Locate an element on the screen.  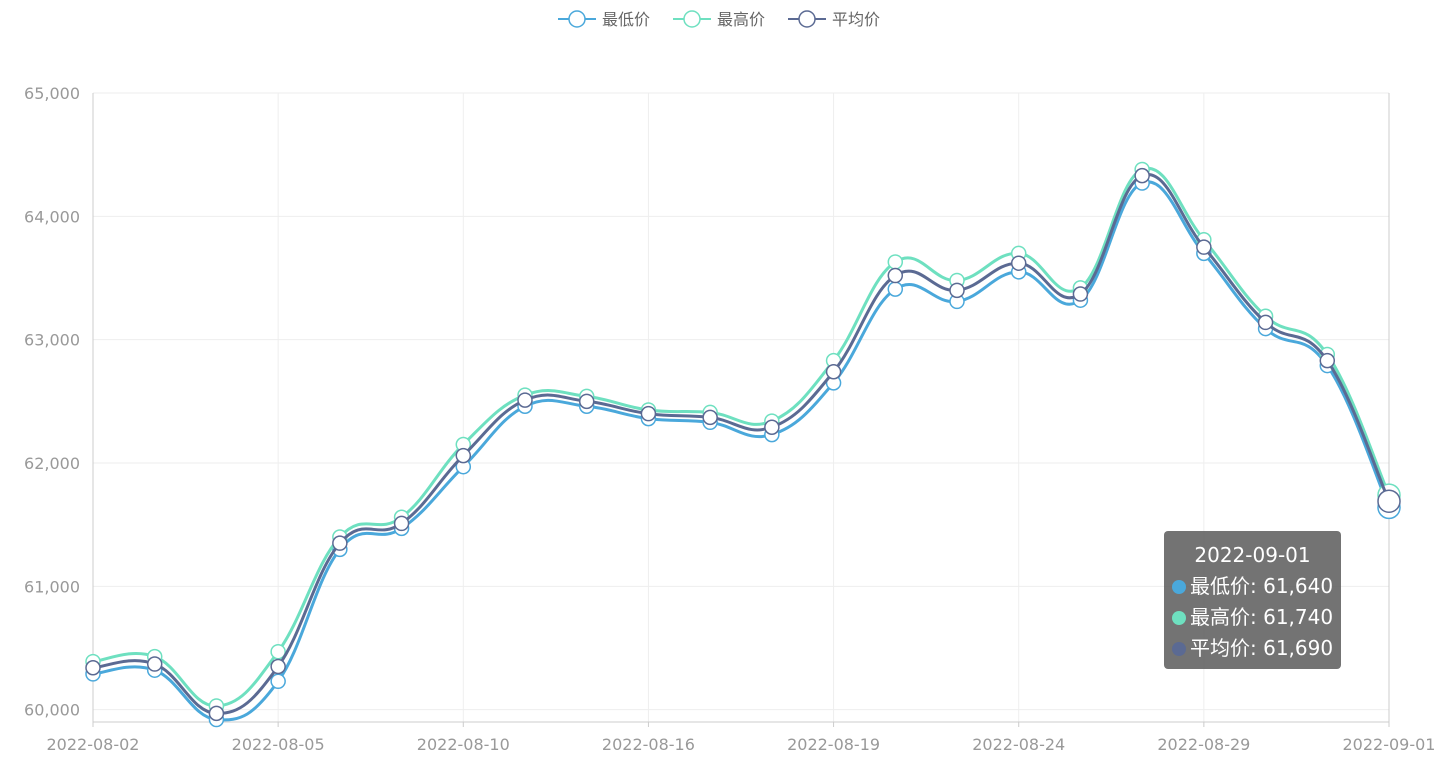
x-tick-label: 2022-08-02 is located at coordinates (93, 744).